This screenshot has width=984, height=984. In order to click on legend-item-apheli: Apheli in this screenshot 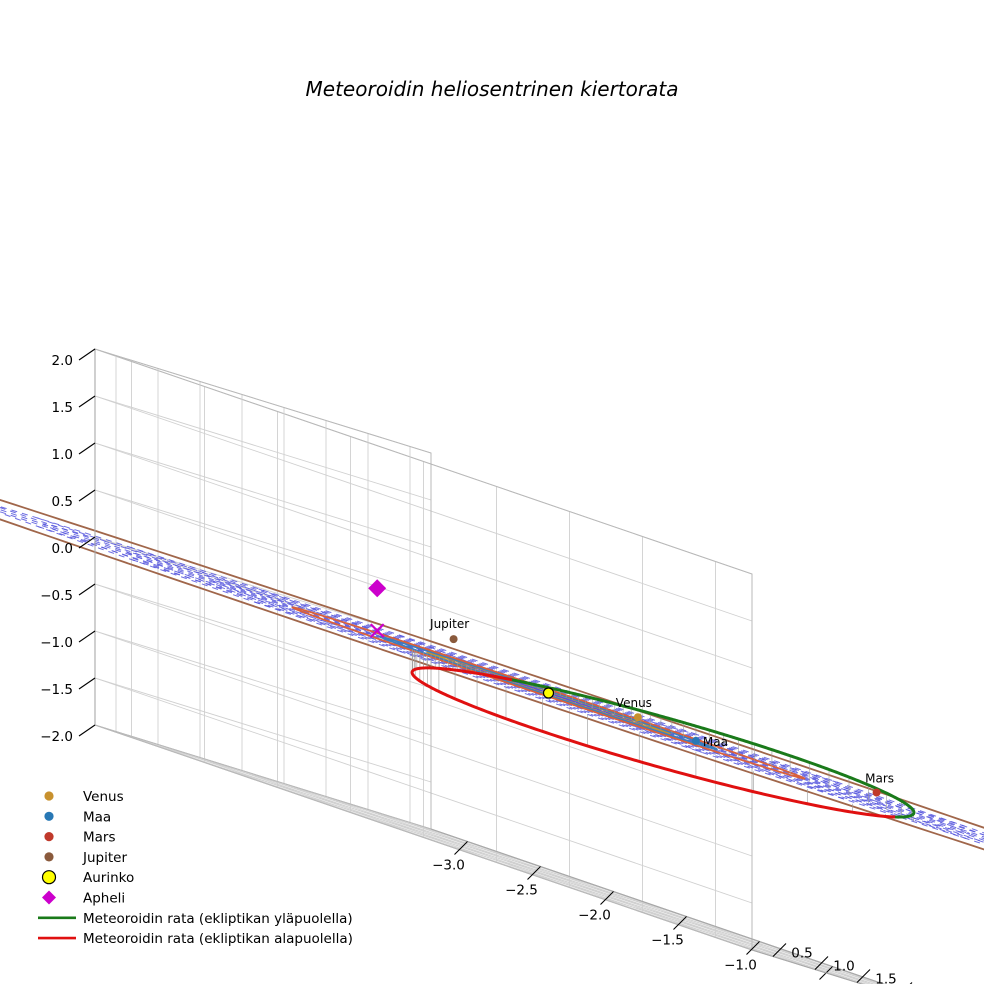, I will do `click(83, 898)`.